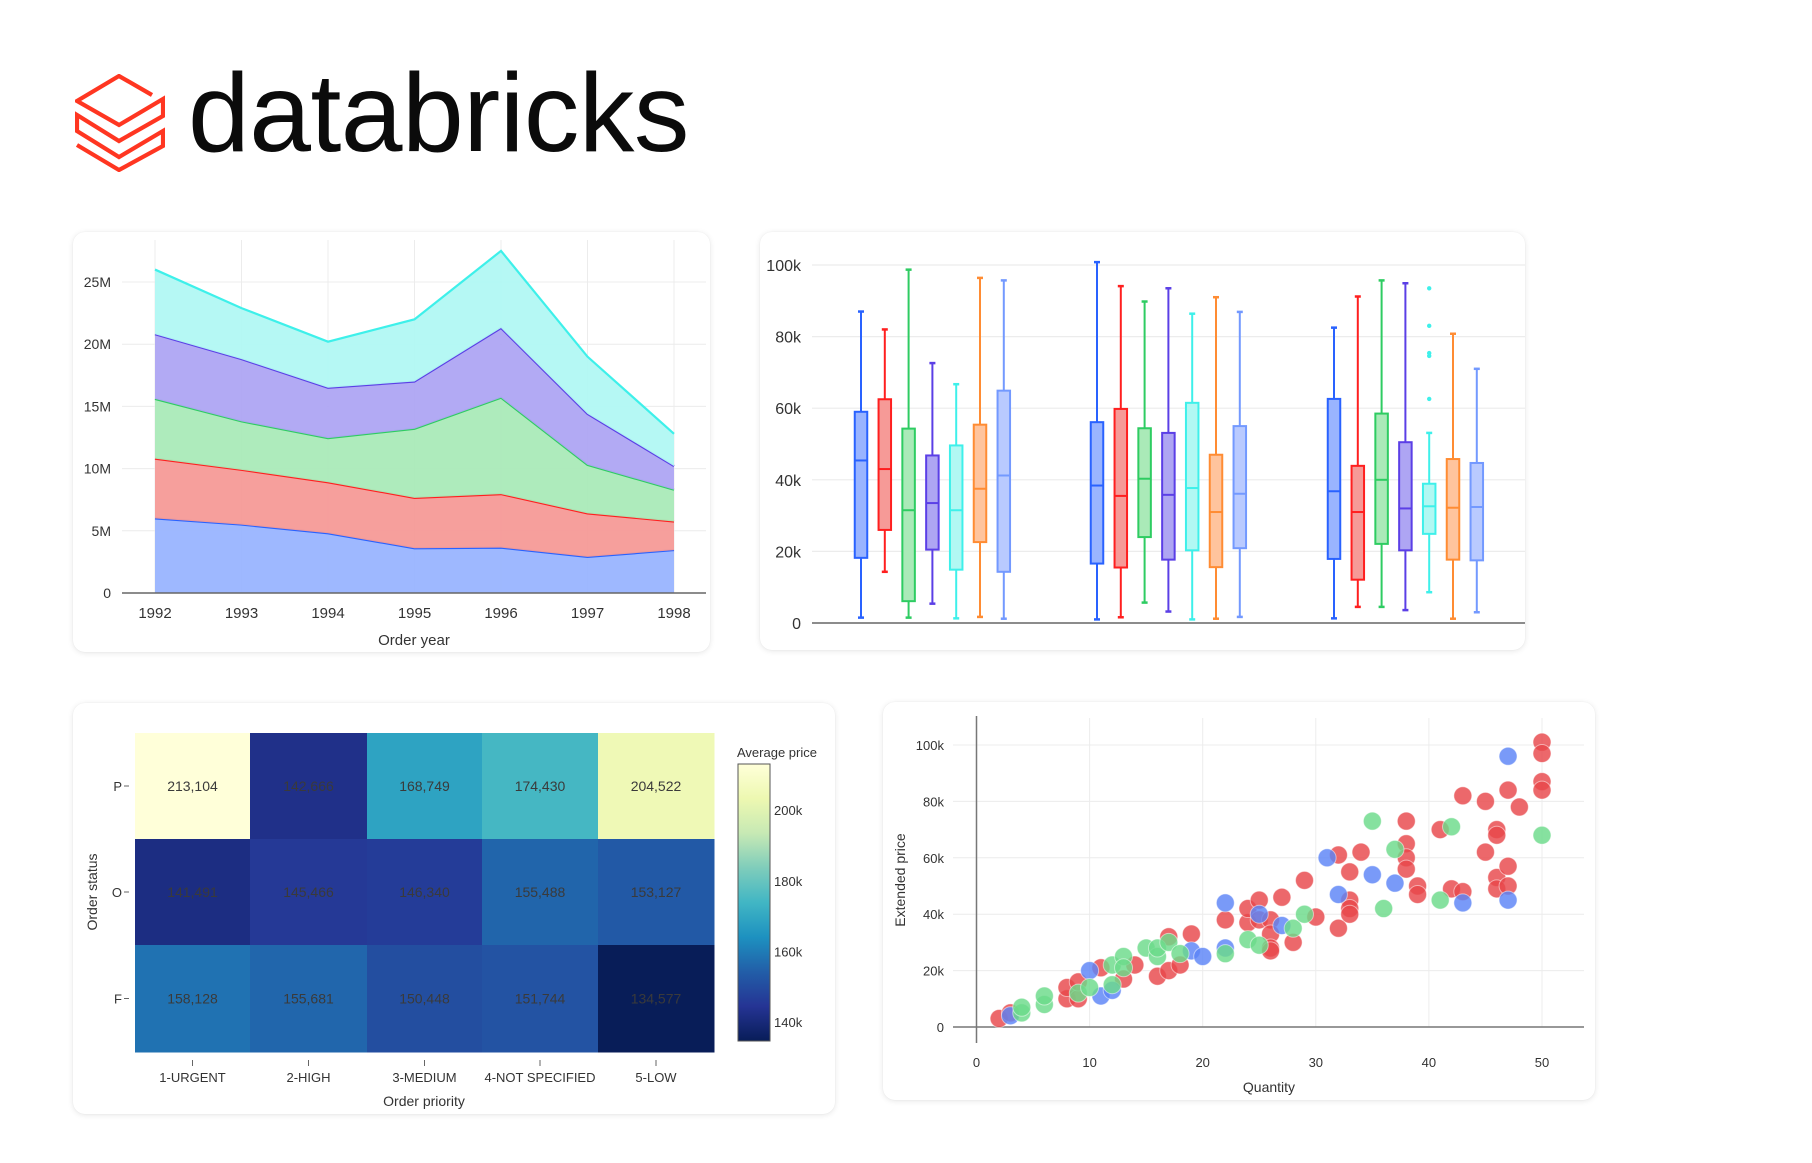  I want to click on y-axis-title: Order status, so click(92, 891).